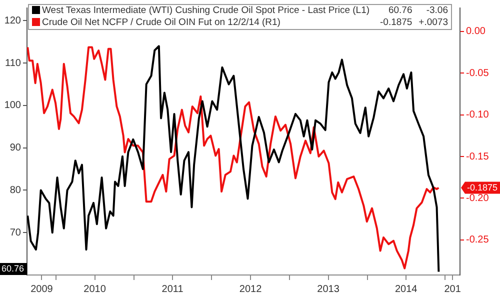 The width and height of the screenshot is (500, 296). What do you see at coordinates (476, 32) in the screenshot?
I see `y2-tick-label: 0.00` at bounding box center [476, 32].